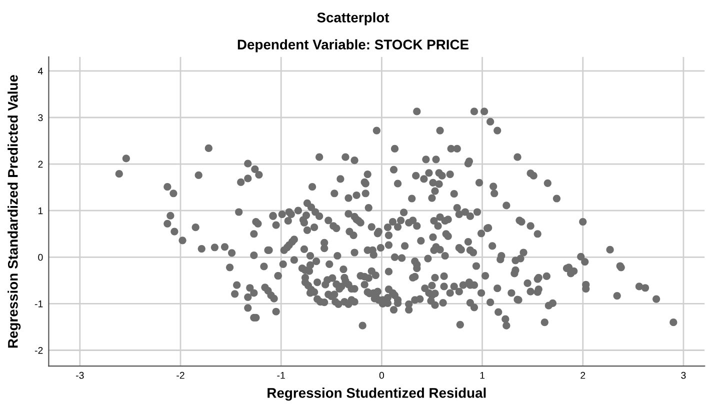  What do you see at coordinates (40, 118) in the screenshot?
I see `y-tick-label: 3` at bounding box center [40, 118].